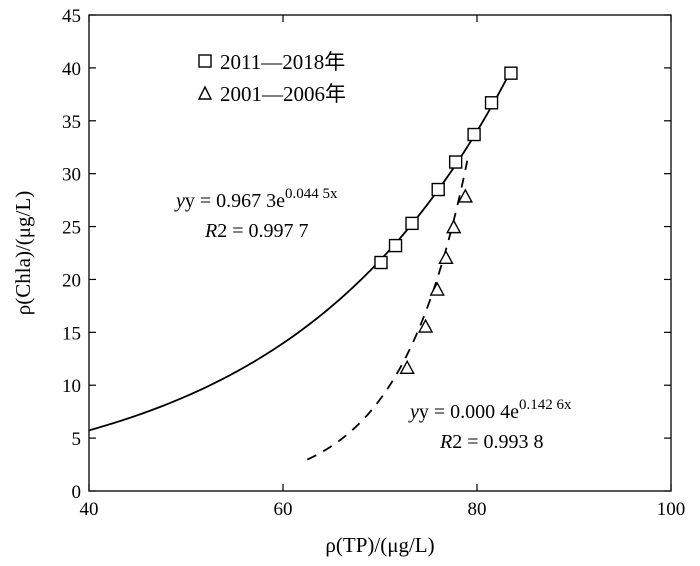  Describe the element at coordinates (311, 194) in the screenshot. I see `equation-1-exponent: 0.044 5x` at that location.